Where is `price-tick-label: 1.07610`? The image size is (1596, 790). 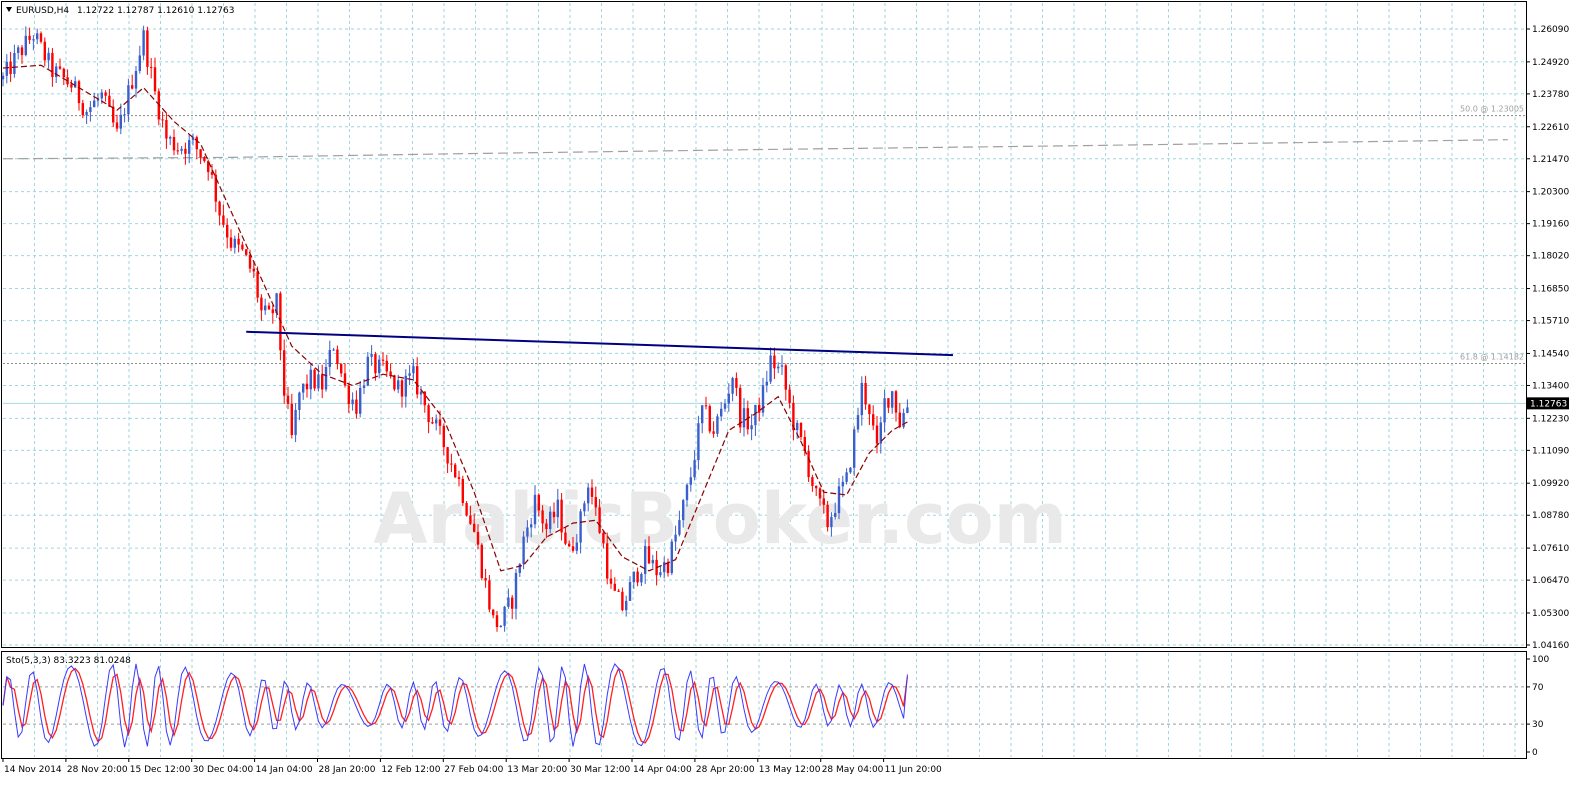
price-tick-label: 1.07610 is located at coordinates (1550, 549).